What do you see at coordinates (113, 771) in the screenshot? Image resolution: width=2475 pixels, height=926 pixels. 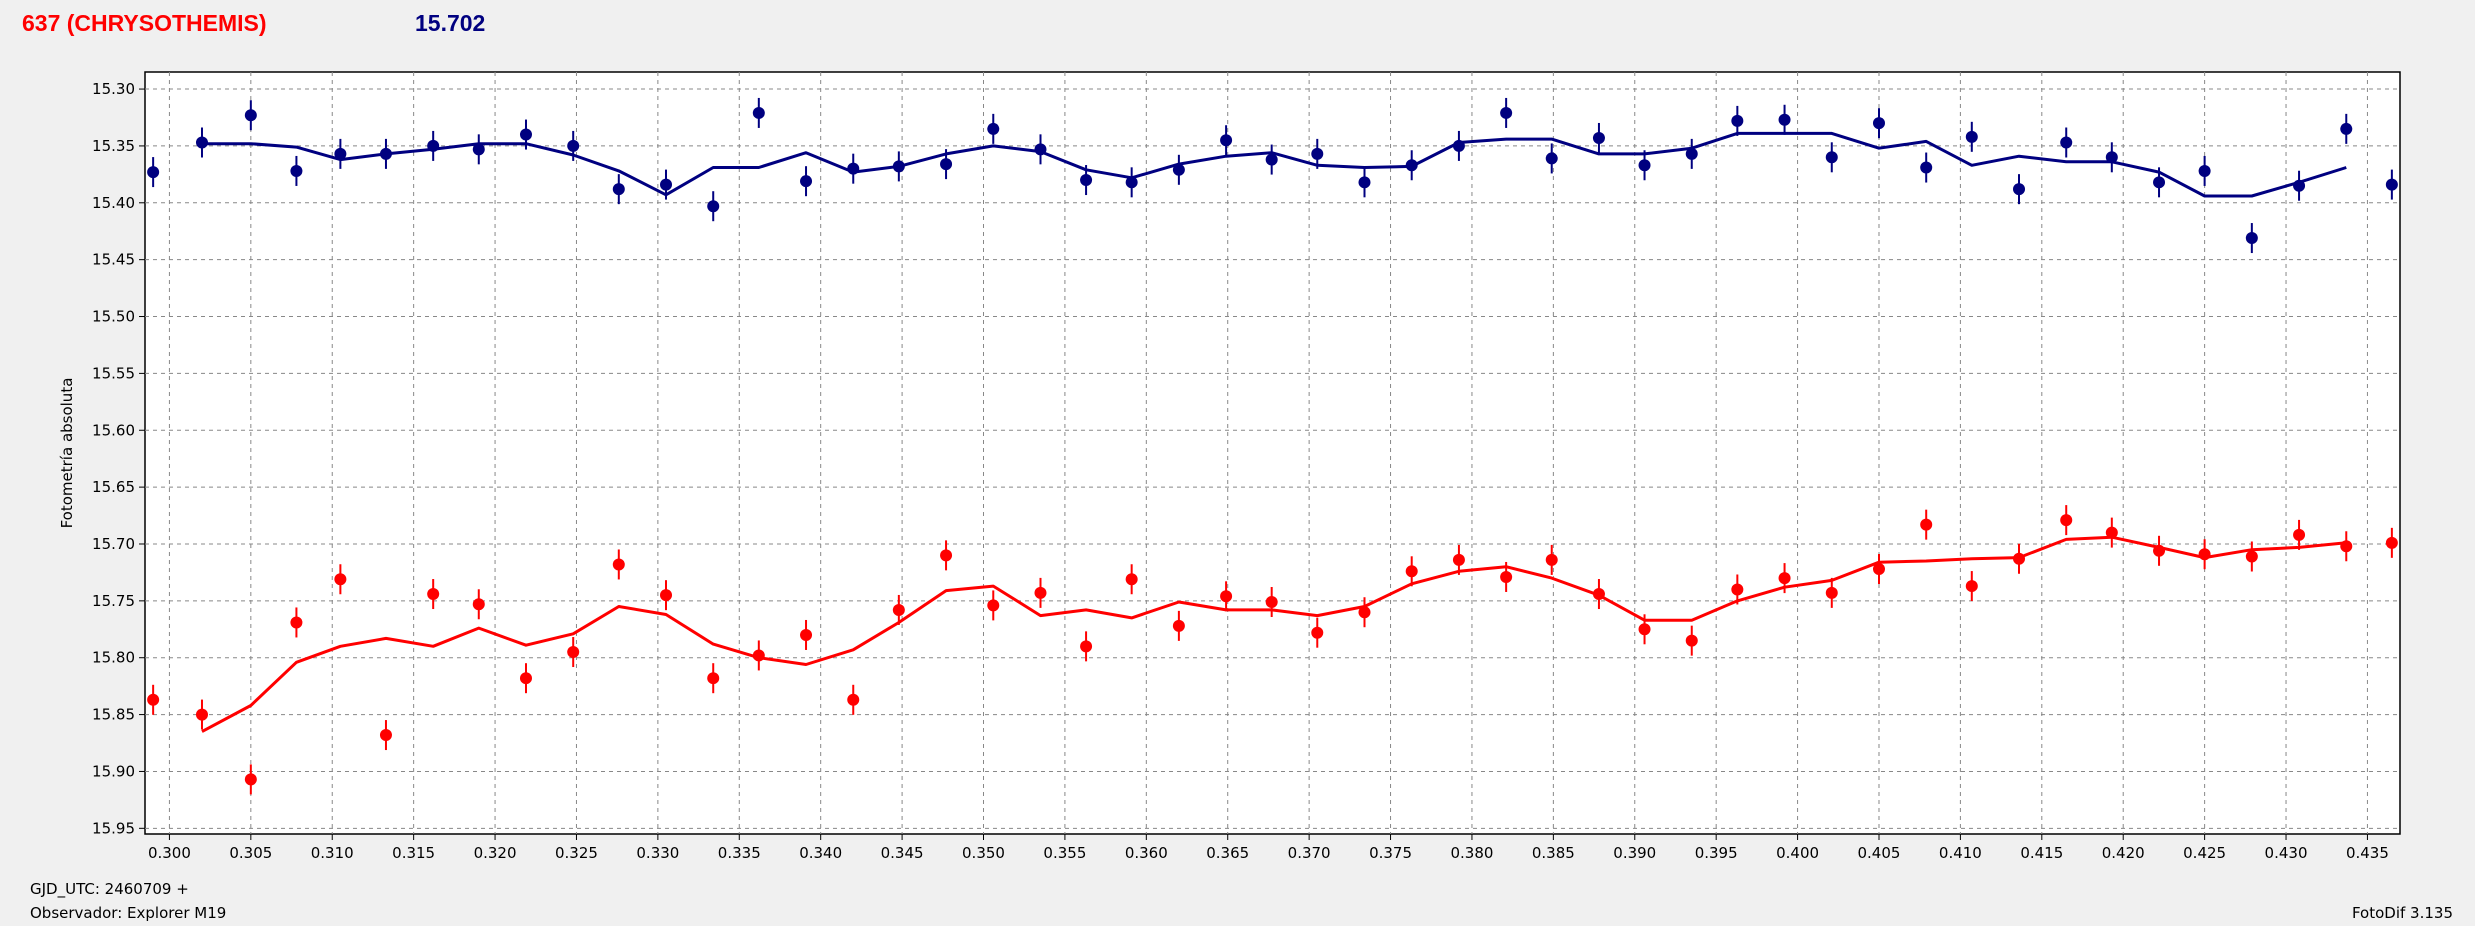 I see `y-tick-label: 15.90` at bounding box center [113, 771].